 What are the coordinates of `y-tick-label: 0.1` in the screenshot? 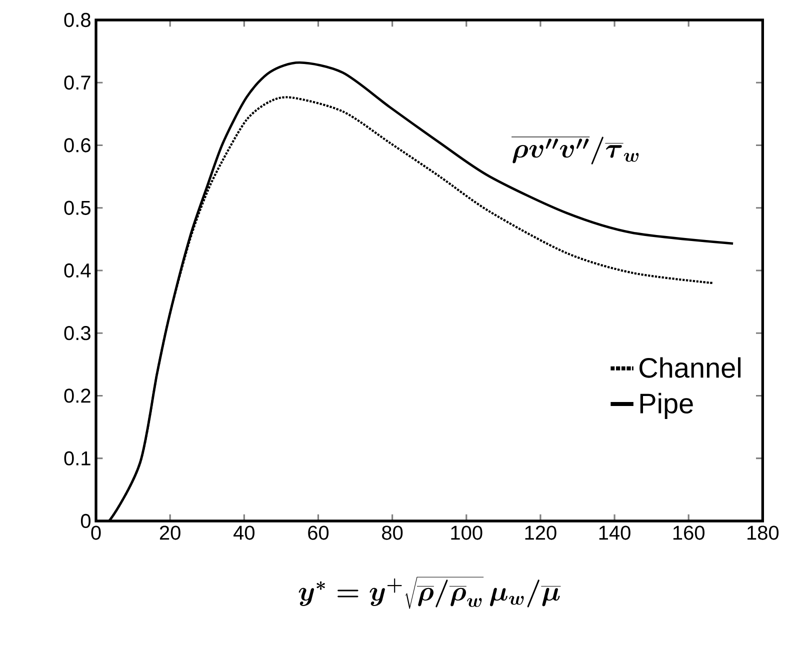 It's located at (77, 458).